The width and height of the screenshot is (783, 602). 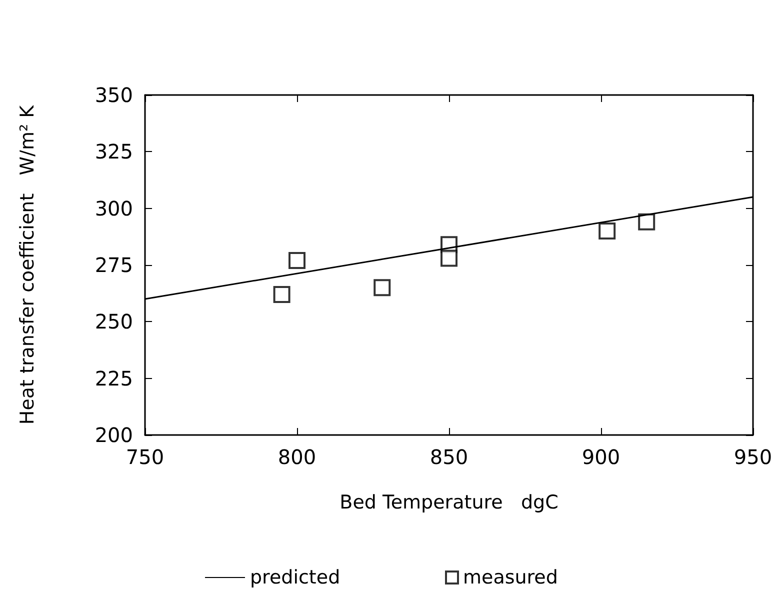 What do you see at coordinates (449, 457) in the screenshot?
I see `x-tick-label: 850` at bounding box center [449, 457].